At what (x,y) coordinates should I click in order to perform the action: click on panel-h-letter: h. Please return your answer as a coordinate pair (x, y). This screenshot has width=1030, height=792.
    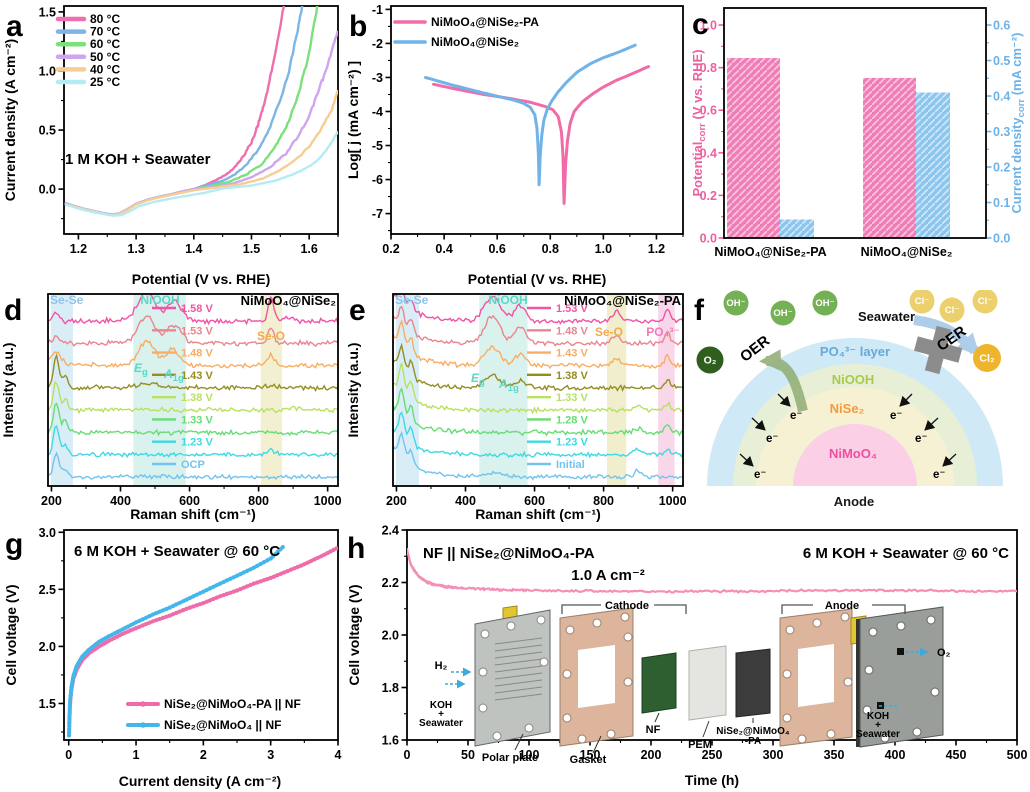
    Looking at the image, I should click on (356, 548).